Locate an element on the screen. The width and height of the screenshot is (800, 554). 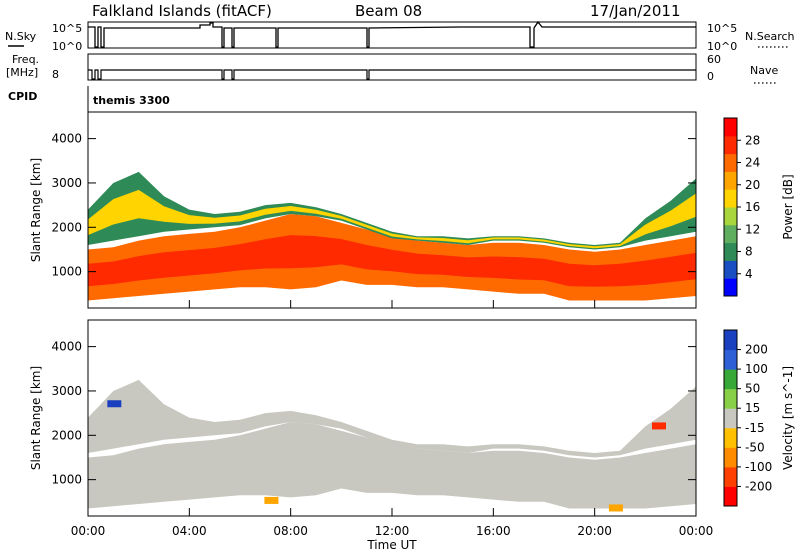
nsearch-tick-top: 10^5 is located at coordinates (722, 28).